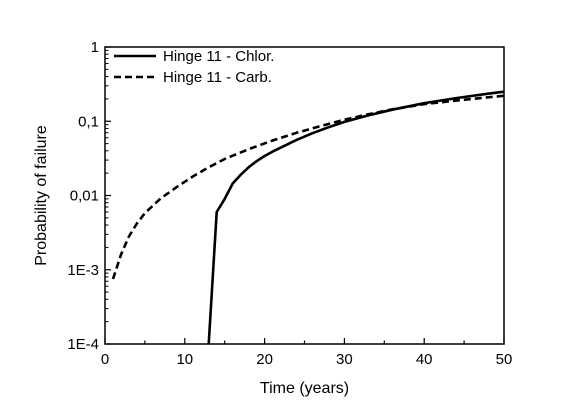  I want to click on y-axis-label: Probability of failure, so click(41, 195).